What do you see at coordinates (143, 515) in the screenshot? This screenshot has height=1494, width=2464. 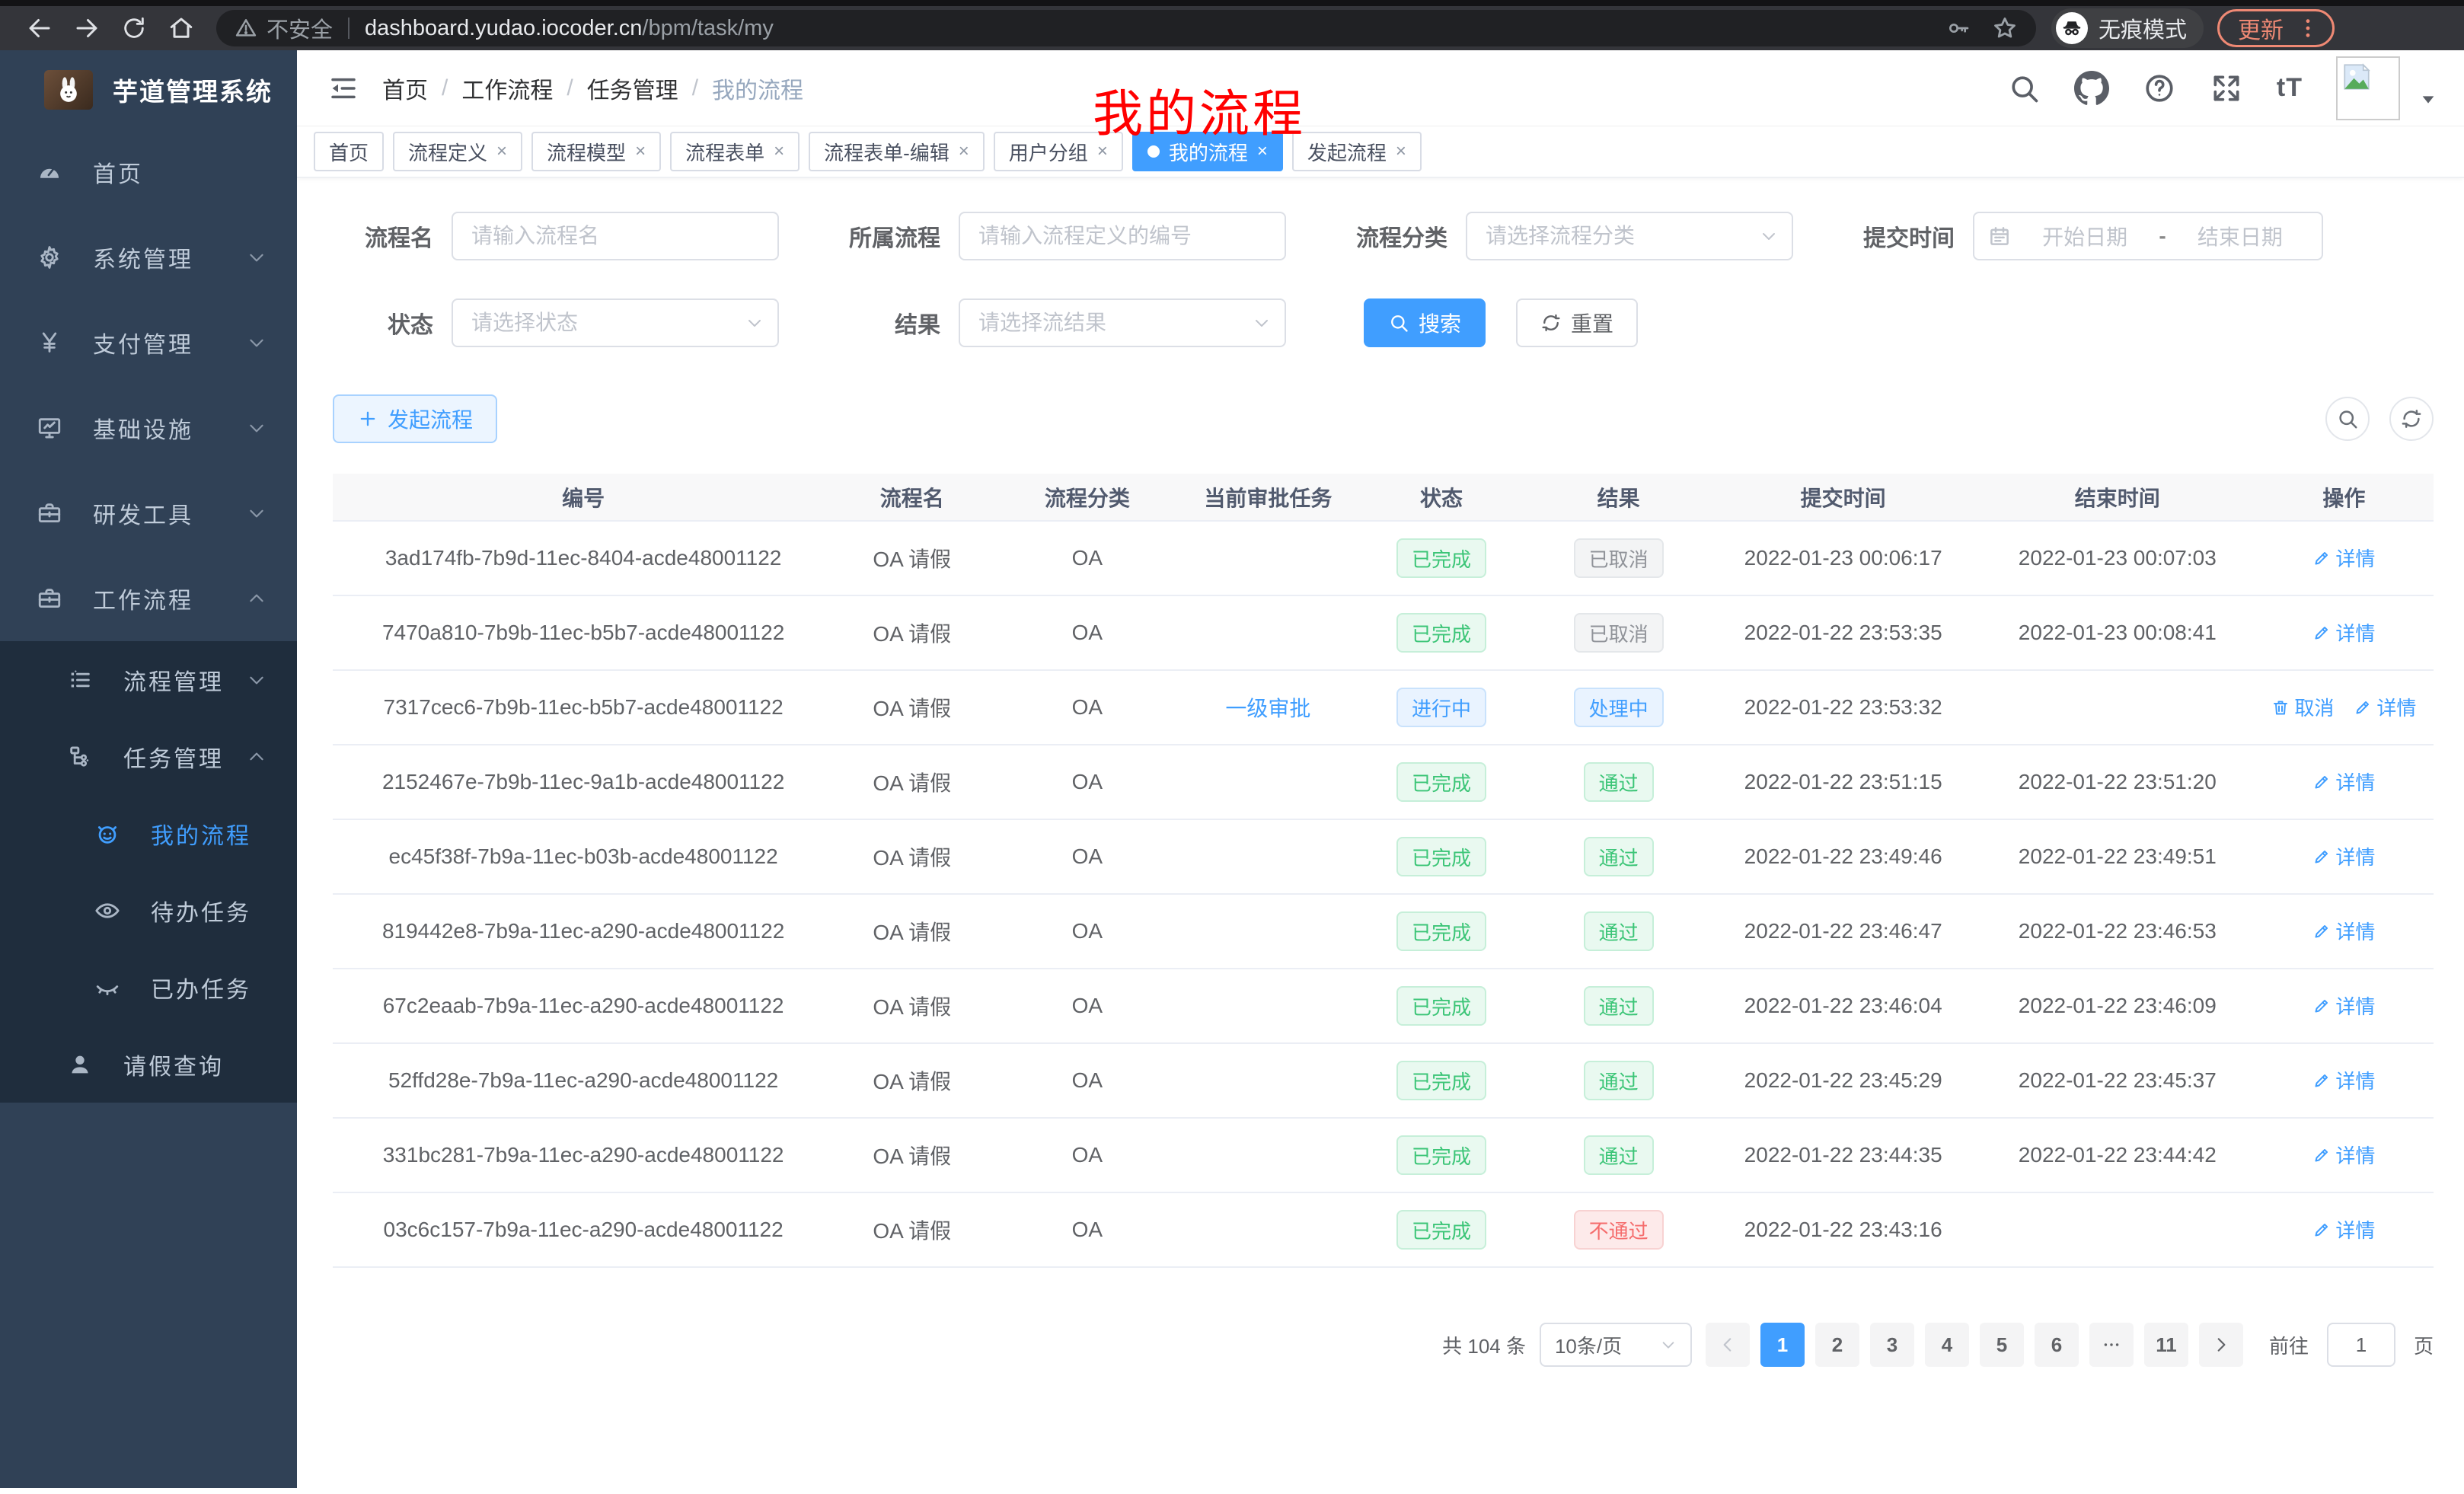 I see `sidebar-item-label: 研发工具` at bounding box center [143, 515].